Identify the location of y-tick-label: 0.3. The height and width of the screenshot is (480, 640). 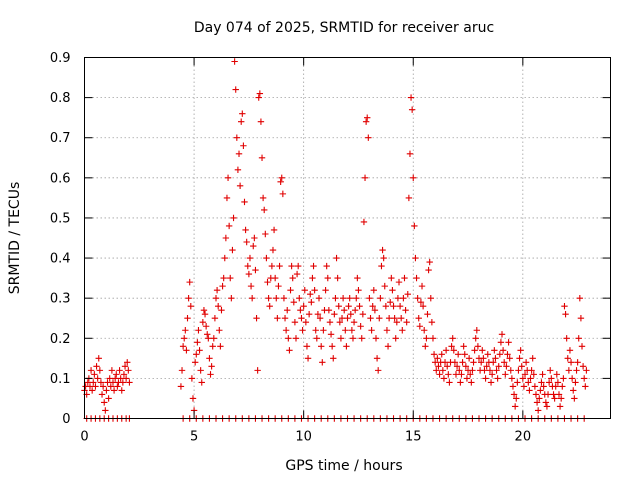
(60, 299).